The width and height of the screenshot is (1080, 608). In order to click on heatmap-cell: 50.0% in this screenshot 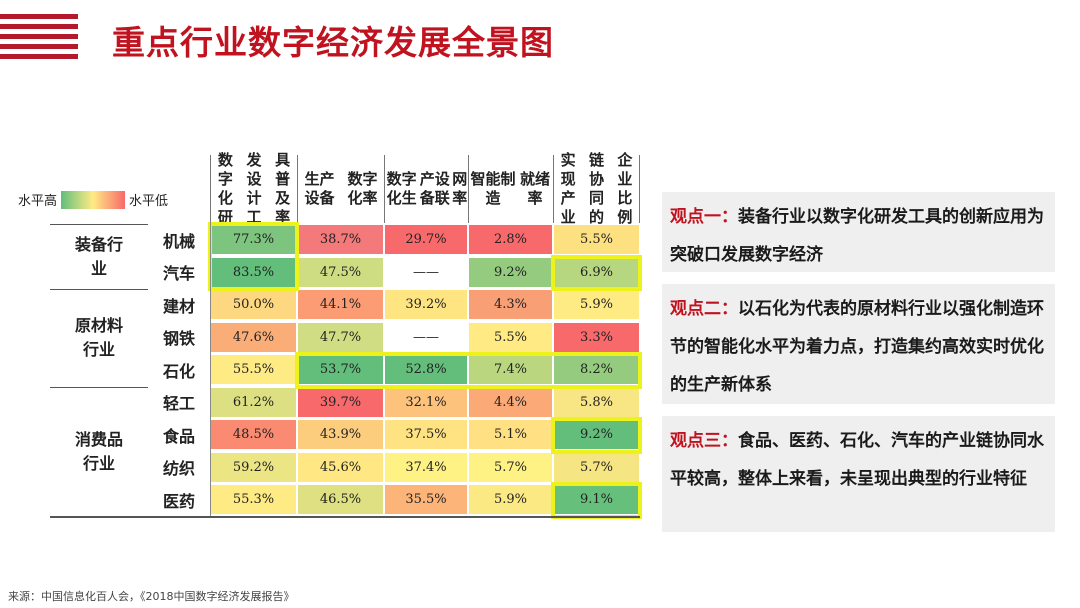, I will do `click(253, 304)`.